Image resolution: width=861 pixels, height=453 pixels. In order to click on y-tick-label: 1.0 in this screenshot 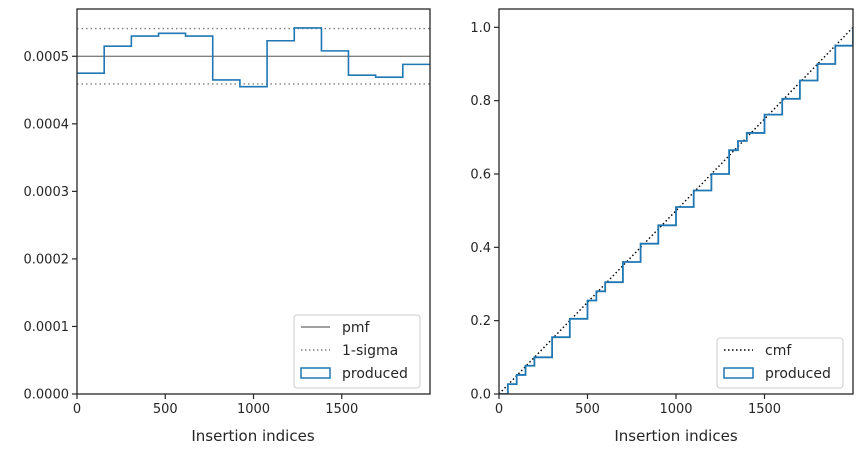, I will do `click(480, 28)`.